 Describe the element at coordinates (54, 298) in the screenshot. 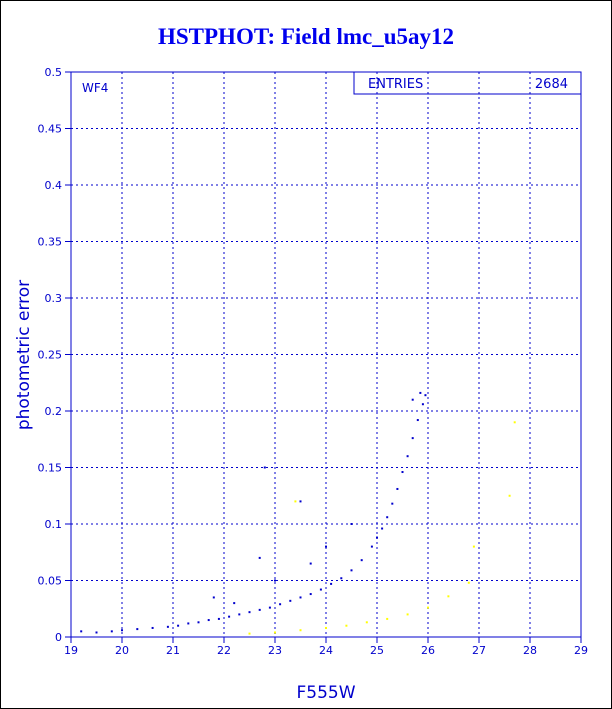

I see `y-tick-label: 0.3` at that location.